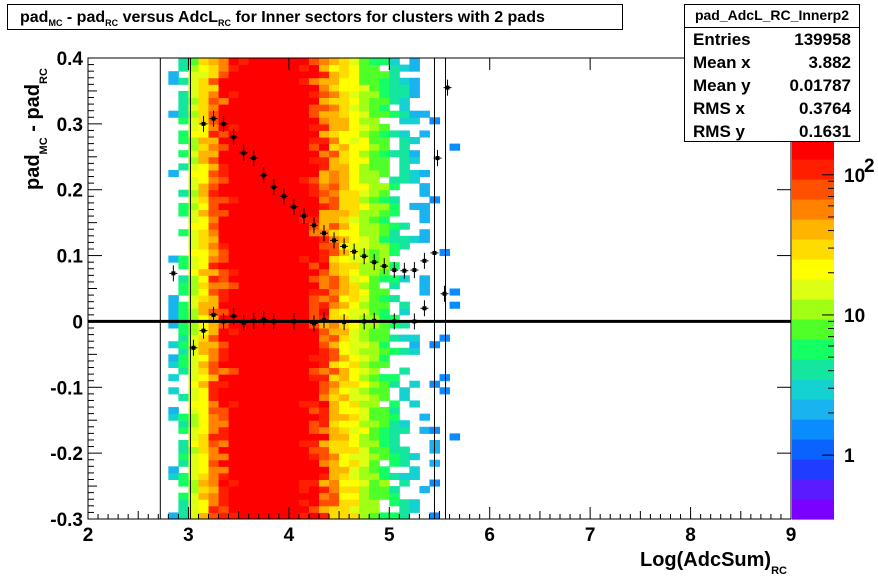 The image size is (878, 578). I want to click on y-tick-label: 0.2, so click(70, 191).